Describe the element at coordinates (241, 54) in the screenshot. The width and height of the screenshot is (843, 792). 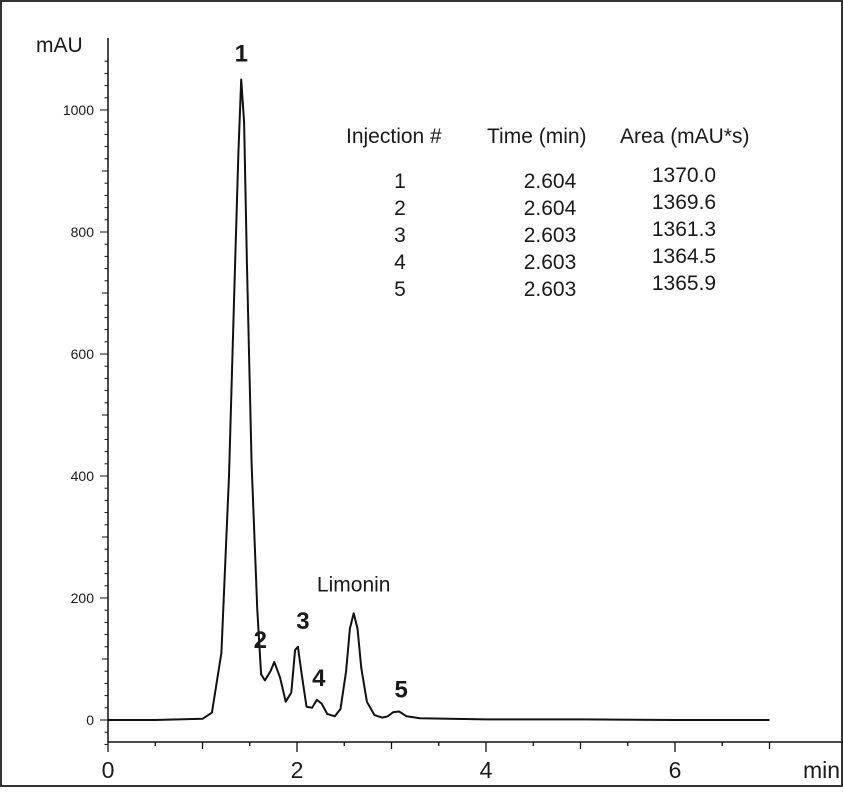
I see `peak-label-1: 1` at that location.